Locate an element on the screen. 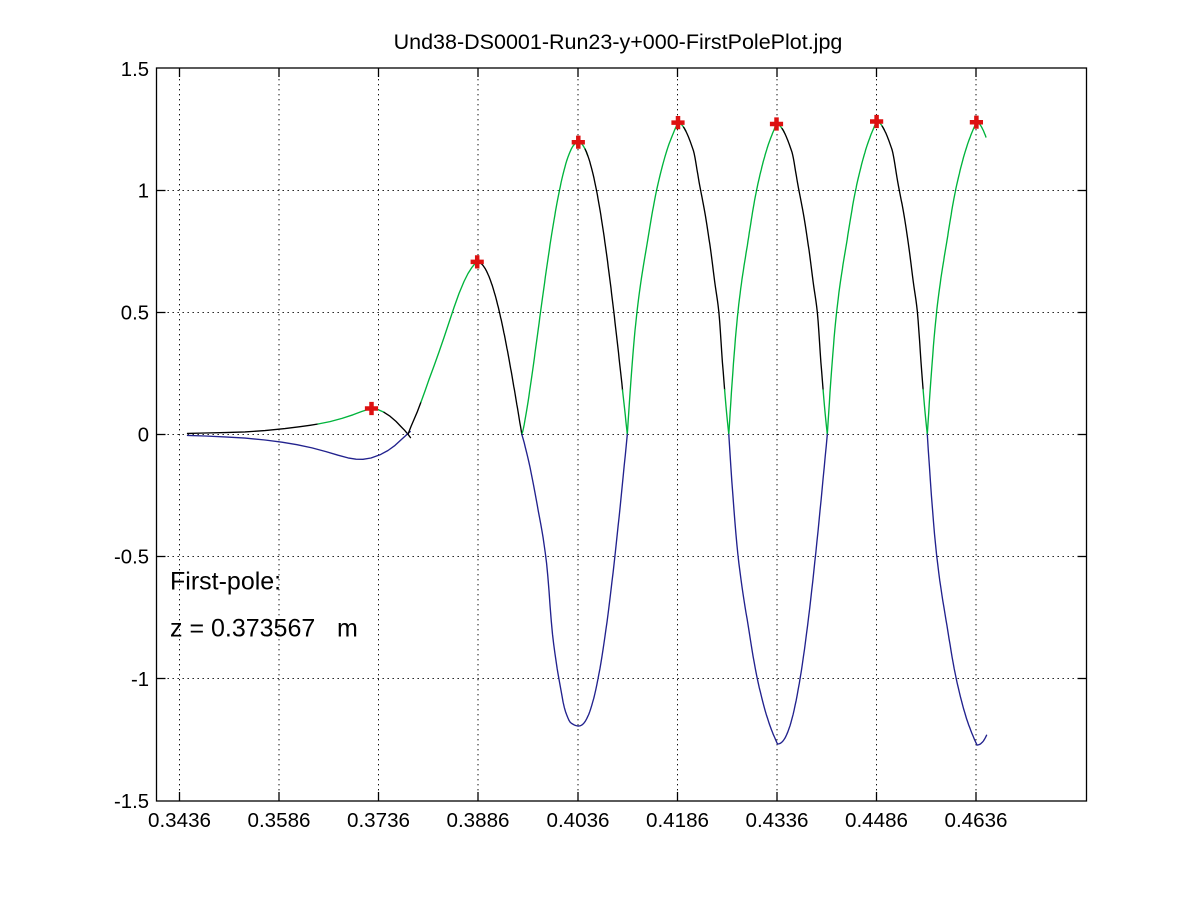  svg-text: -0.5 is located at coordinates (131, 558).